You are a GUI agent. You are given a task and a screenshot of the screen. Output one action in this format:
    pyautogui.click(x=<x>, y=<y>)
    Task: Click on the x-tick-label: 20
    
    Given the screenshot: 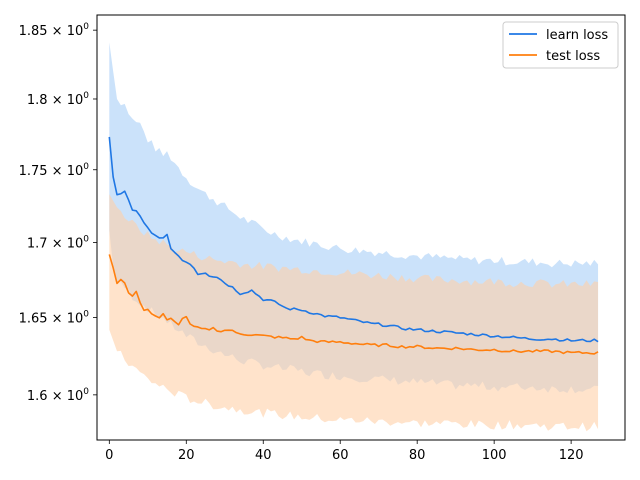 What is the action you would take?
    pyautogui.click(x=186, y=455)
    